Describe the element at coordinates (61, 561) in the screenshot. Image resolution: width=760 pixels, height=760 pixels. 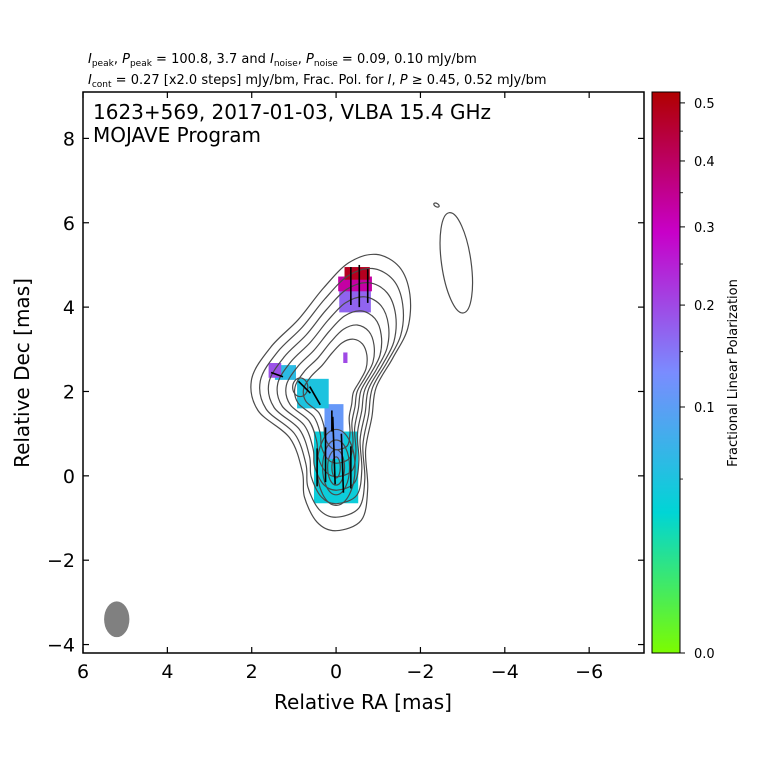
I see `y-tick-label: −2` at that location.